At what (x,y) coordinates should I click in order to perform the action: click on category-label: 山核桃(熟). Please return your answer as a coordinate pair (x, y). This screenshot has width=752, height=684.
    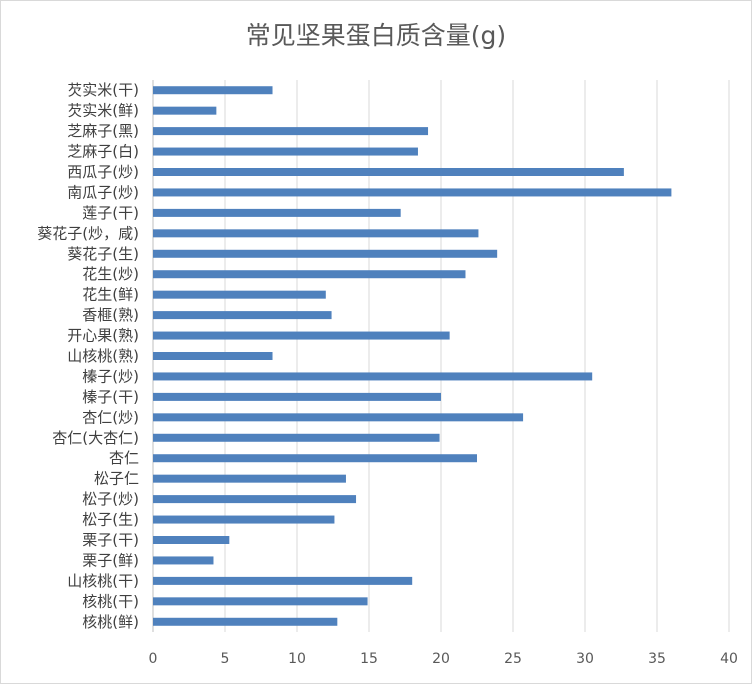
    Looking at the image, I should click on (103, 356).